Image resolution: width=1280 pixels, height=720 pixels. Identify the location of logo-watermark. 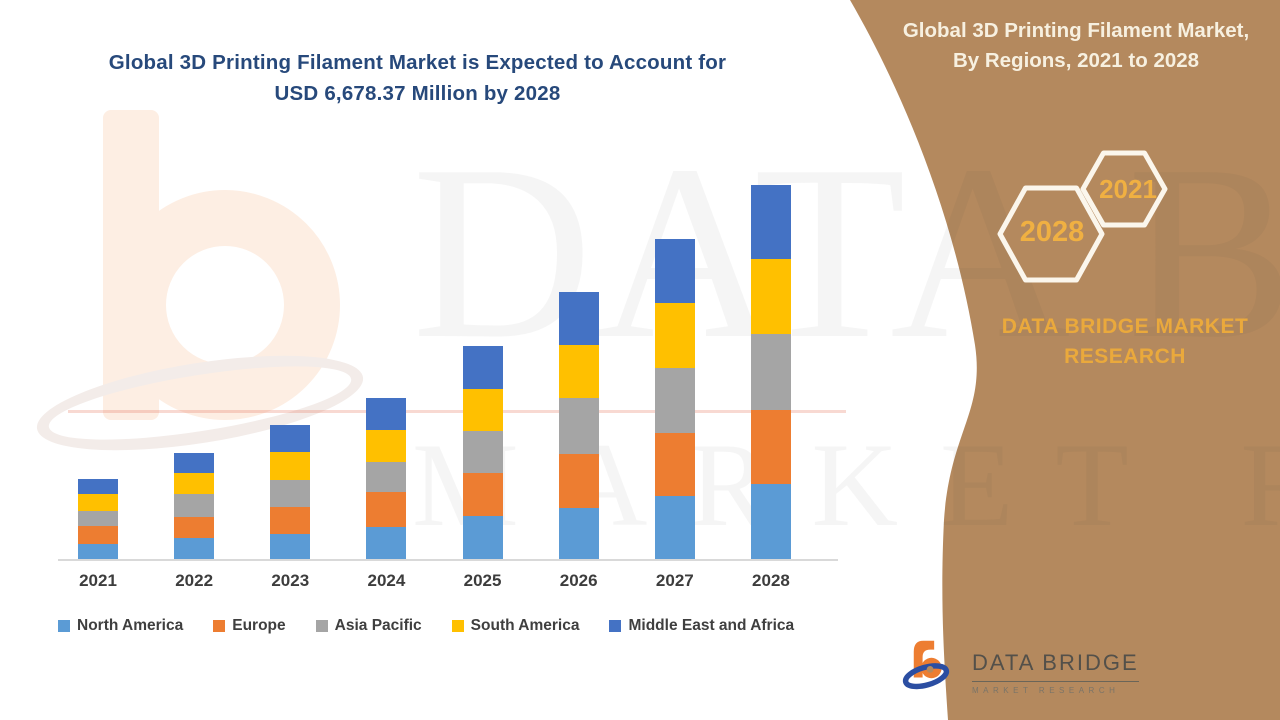
(210, 282).